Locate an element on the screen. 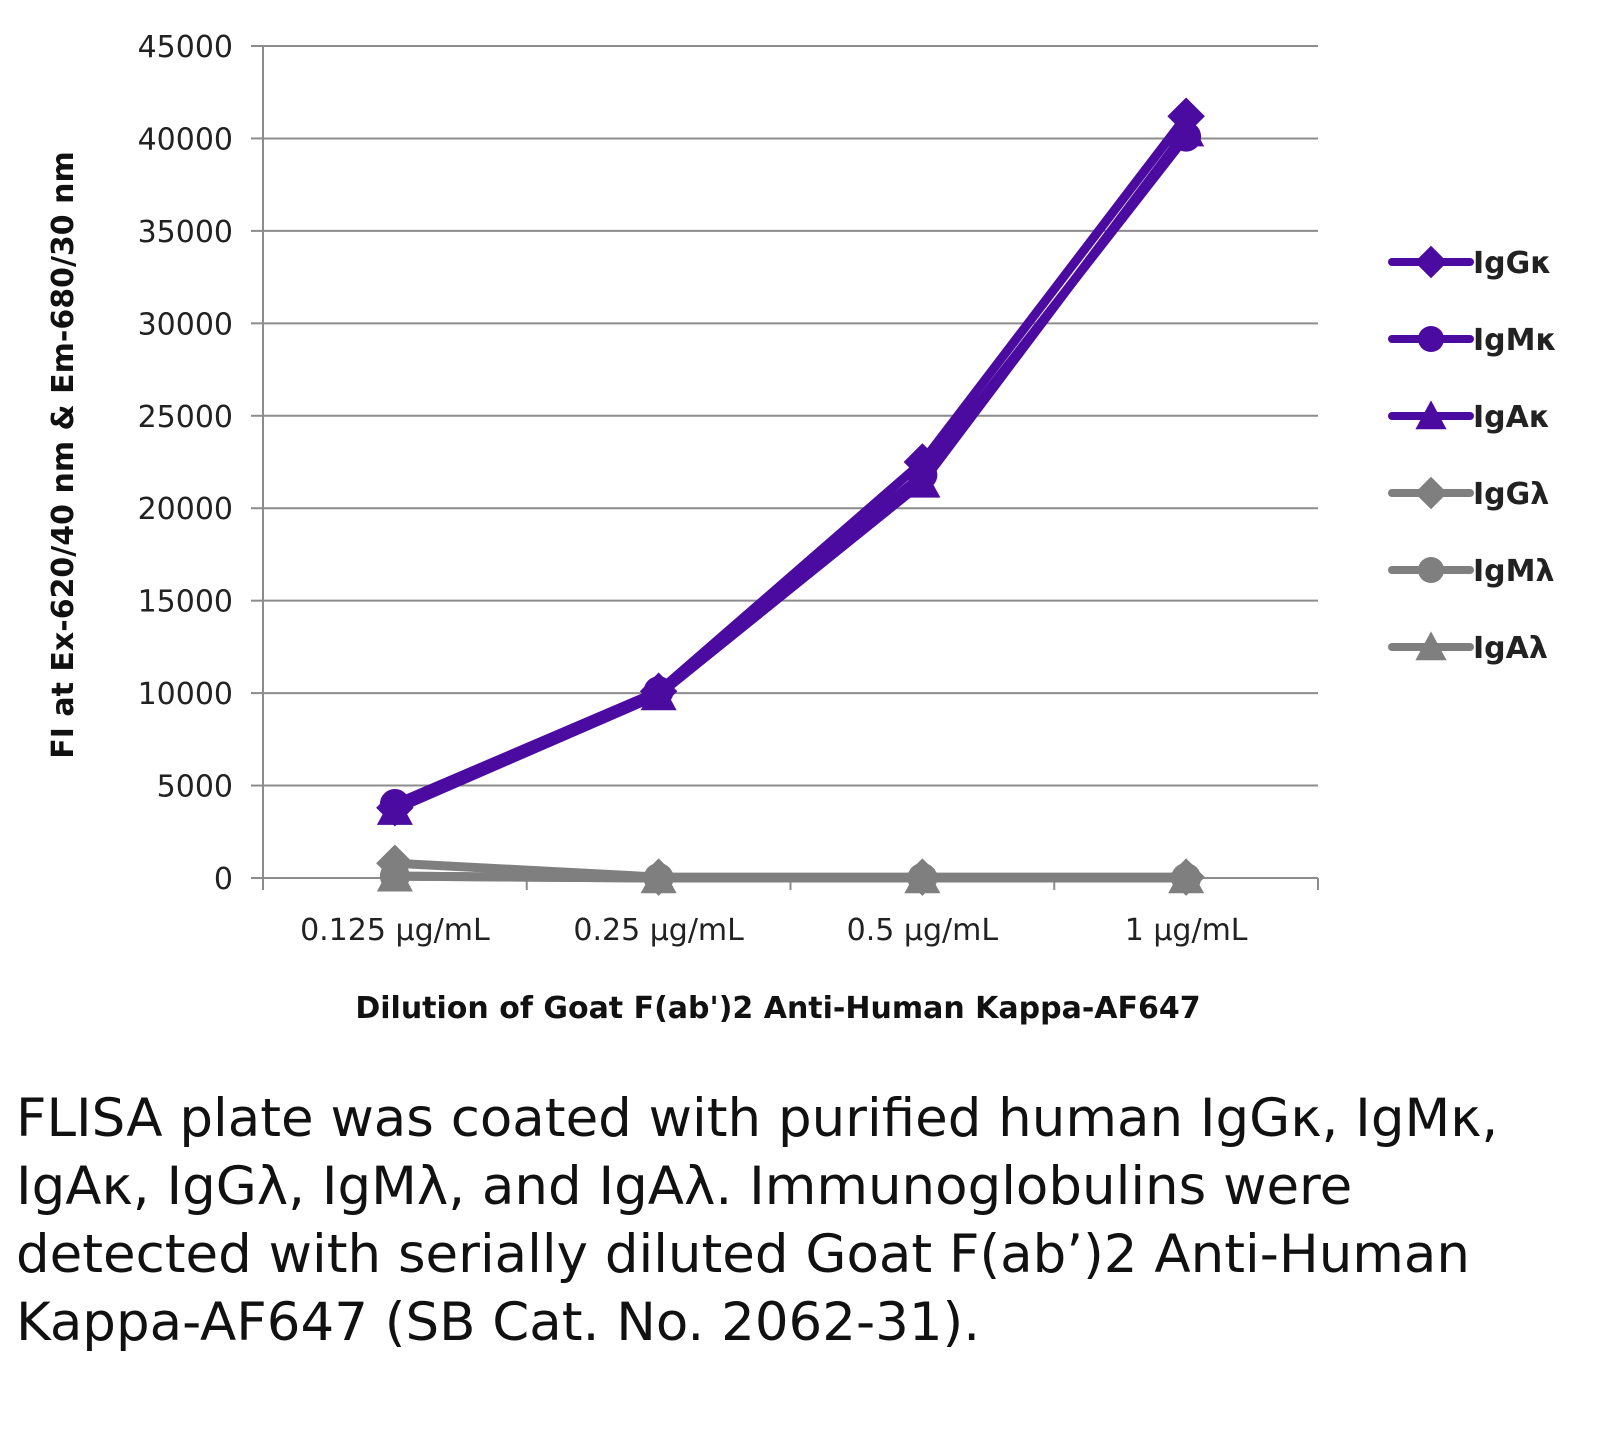  y-tick-label: 5000 is located at coordinates (195, 787).